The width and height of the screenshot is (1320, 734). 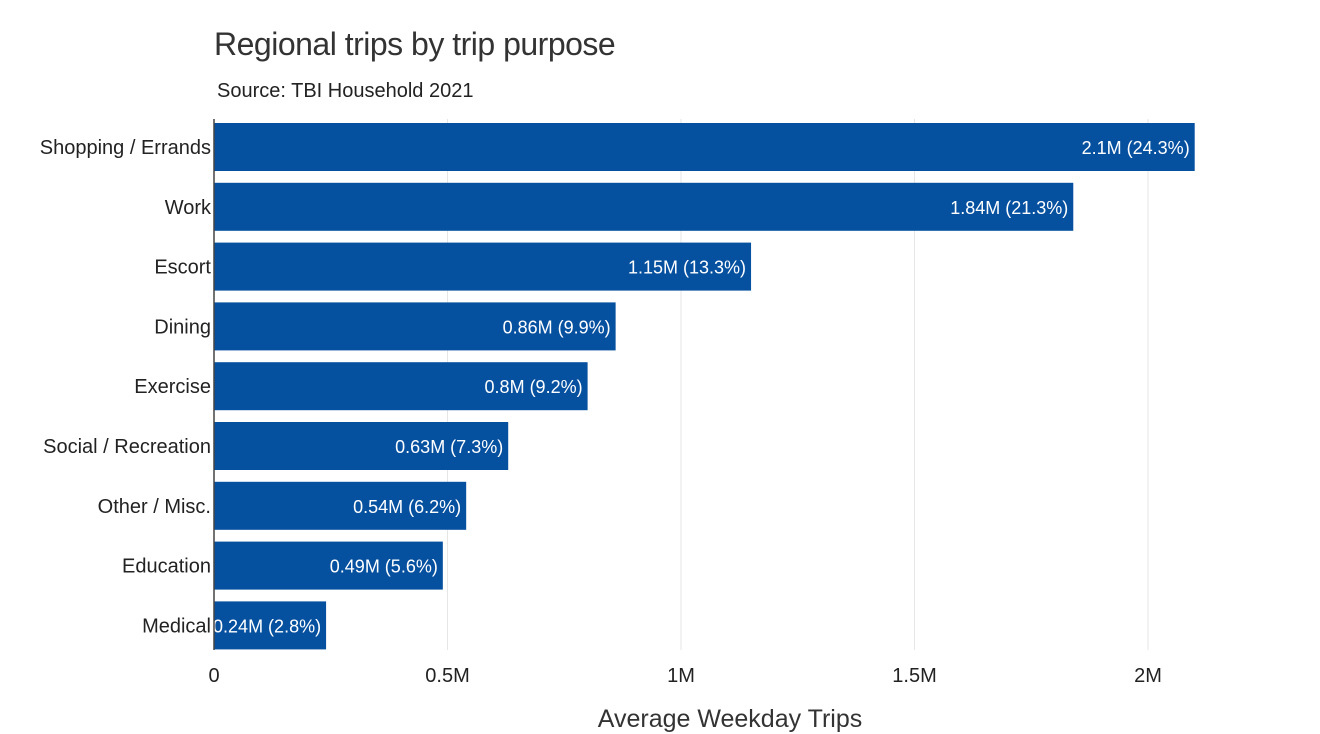 What do you see at coordinates (449, 447) in the screenshot?
I see `value-label: 0.63M (7.3%)` at bounding box center [449, 447].